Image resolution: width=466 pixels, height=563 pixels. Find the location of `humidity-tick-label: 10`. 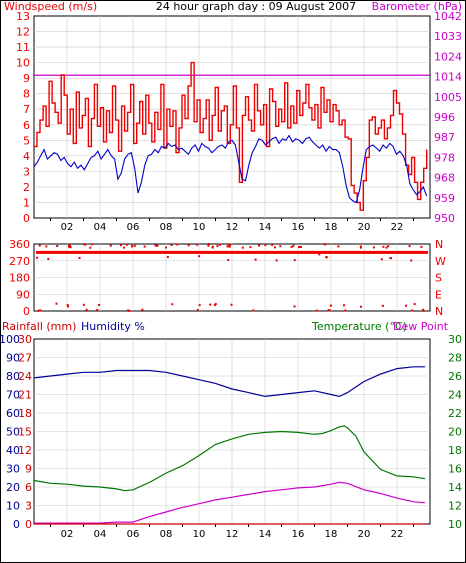

humidity-tick-label: 10 is located at coordinates (13, 506).